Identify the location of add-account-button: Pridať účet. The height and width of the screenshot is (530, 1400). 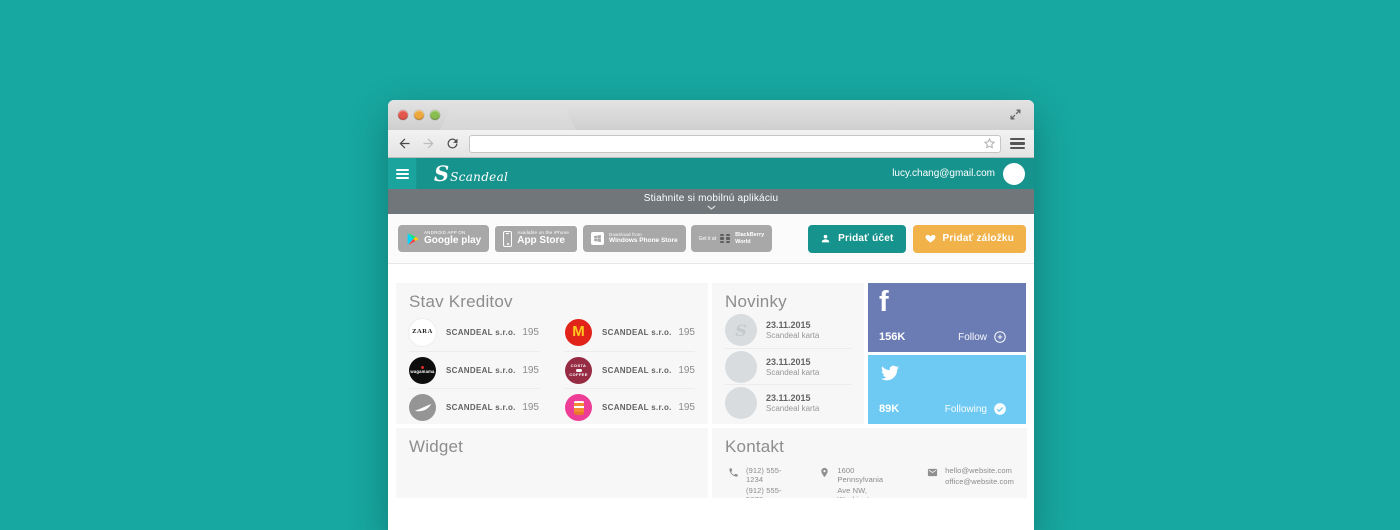
(857, 238).